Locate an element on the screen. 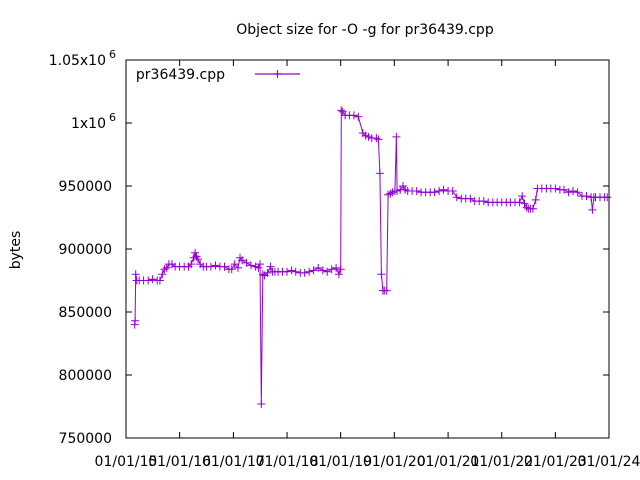  y-tick-label: 950000 is located at coordinates (85, 187).